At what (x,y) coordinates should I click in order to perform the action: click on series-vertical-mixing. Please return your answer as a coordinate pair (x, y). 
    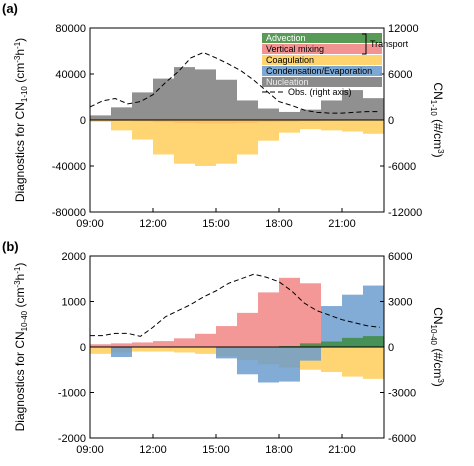
    Looking at the image, I should click on (205, 312).